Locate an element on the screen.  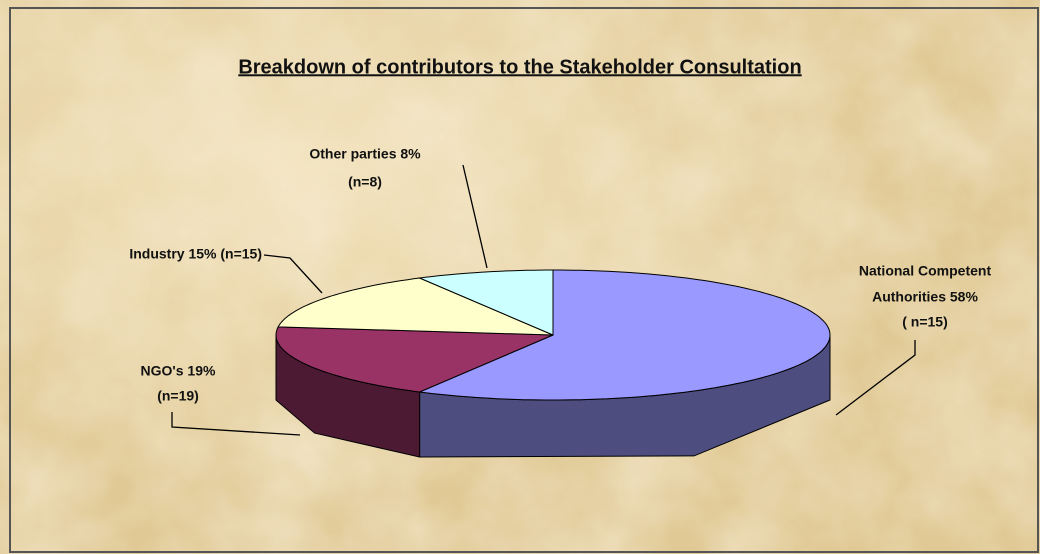
data-label: ( n=15) is located at coordinates (925, 322).